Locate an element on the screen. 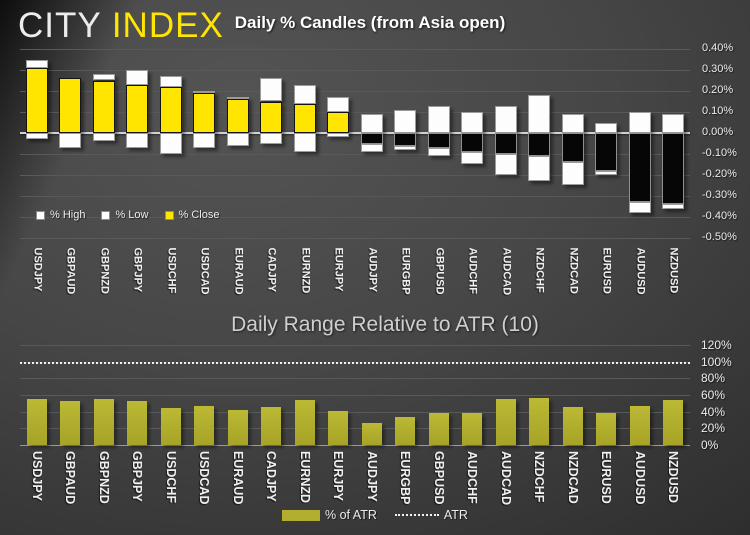 This screenshot has height=535, width=750. candle-high-seg-EURNZD is located at coordinates (304, 94).